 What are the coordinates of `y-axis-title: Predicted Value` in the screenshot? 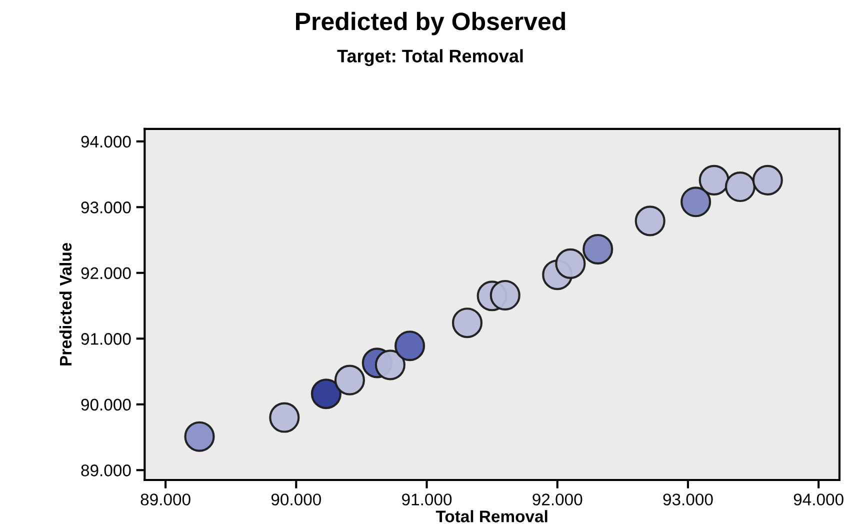 It's located at (65, 304).